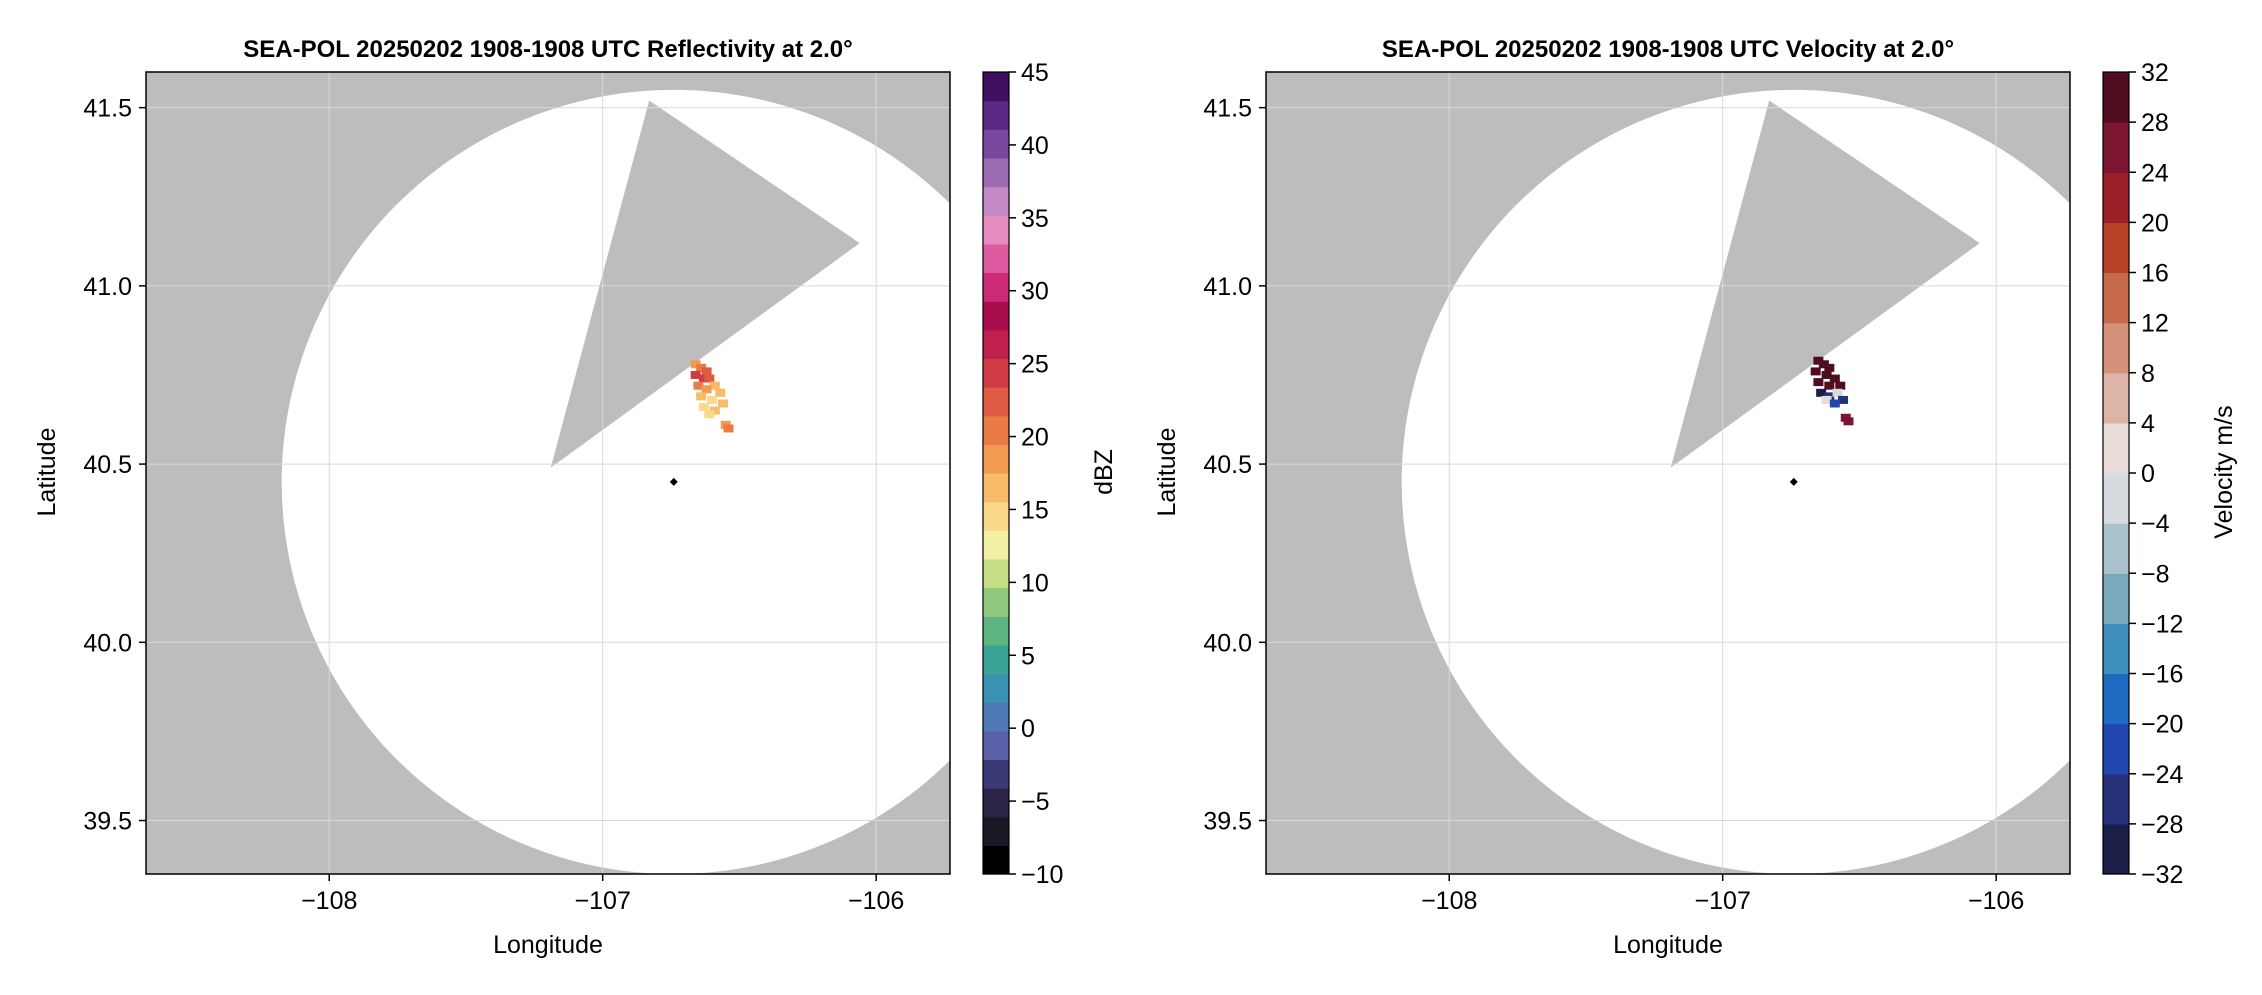 The image size is (2262, 995). I want to click on velocity-colorbar-tick-label: 8, so click(2148, 374).